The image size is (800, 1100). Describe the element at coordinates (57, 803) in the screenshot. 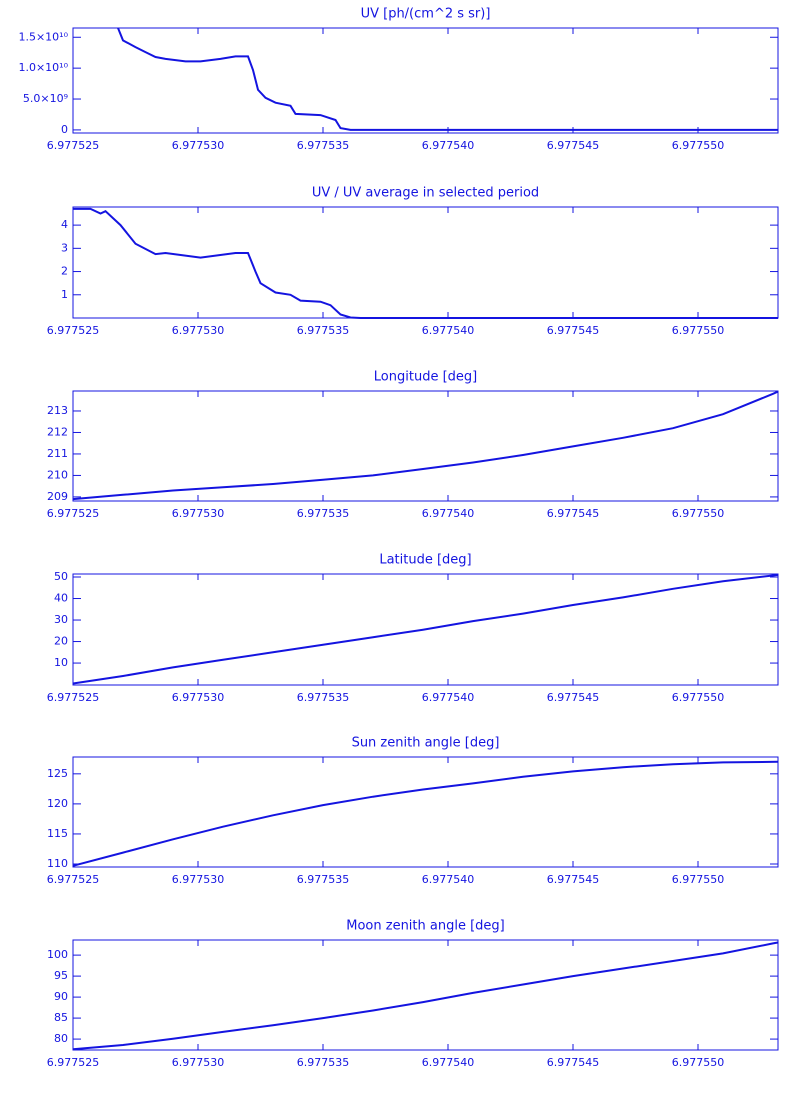

I see `y-tick-label: 120` at that location.